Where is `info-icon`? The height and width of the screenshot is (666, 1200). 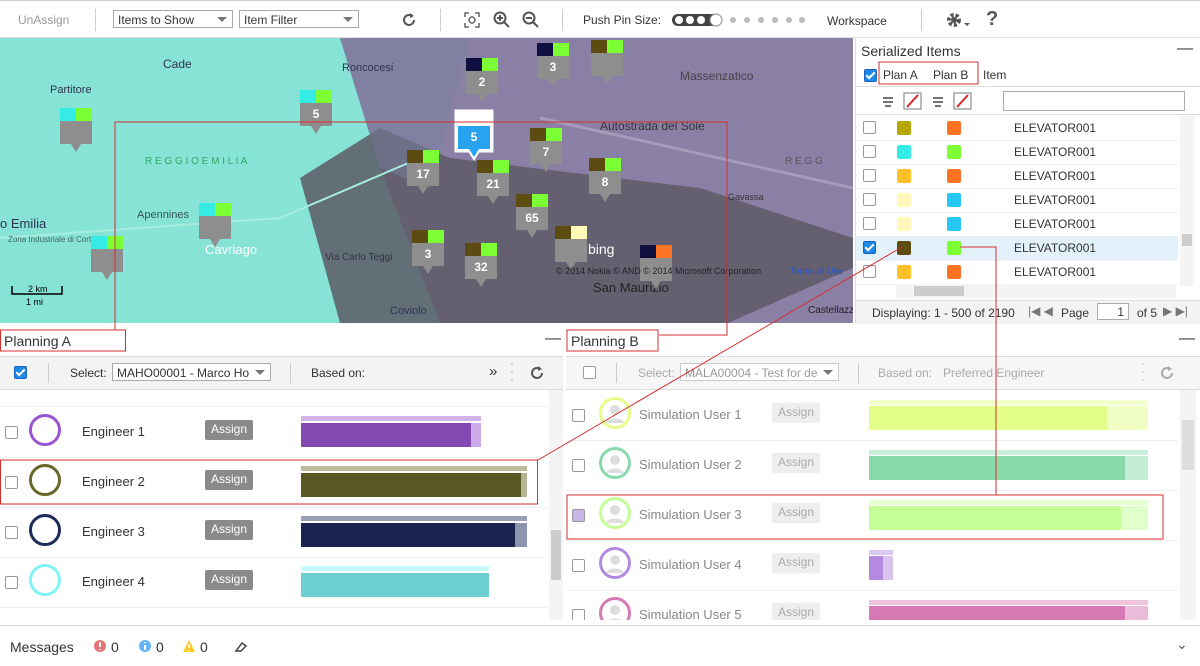
info-icon is located at coordinates (145, 646).